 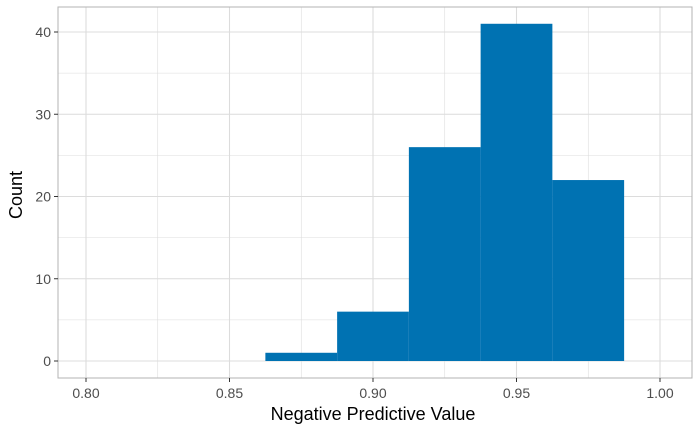 What do you see at coordinates (47, 361) in the screenshot?
I see `y-tick-label: 0` at bounding box center [47, 361].